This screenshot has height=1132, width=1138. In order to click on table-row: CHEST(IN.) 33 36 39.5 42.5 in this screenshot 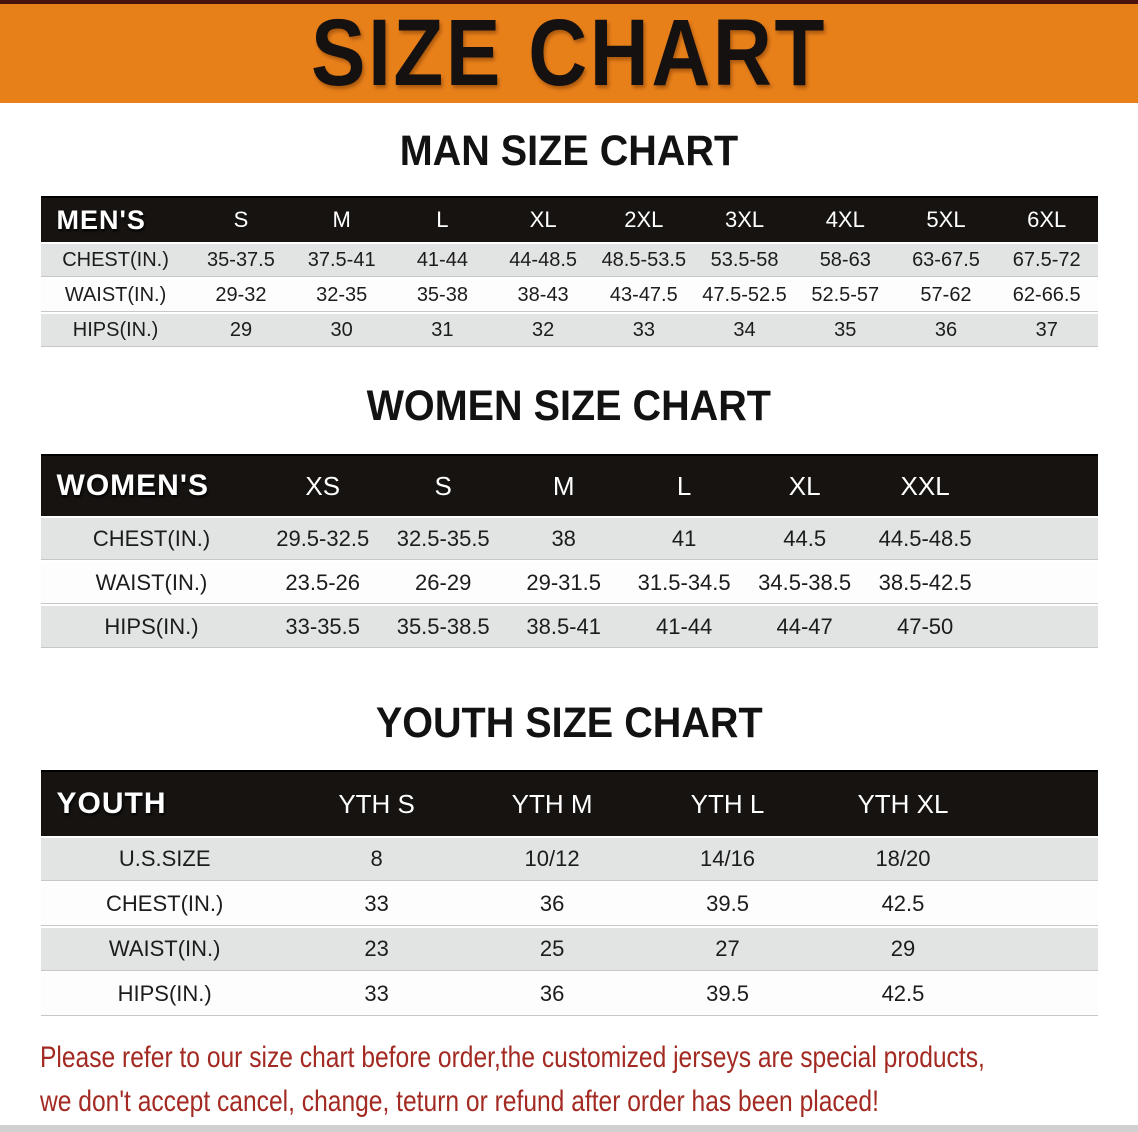, I will do `click(569, 904)`.